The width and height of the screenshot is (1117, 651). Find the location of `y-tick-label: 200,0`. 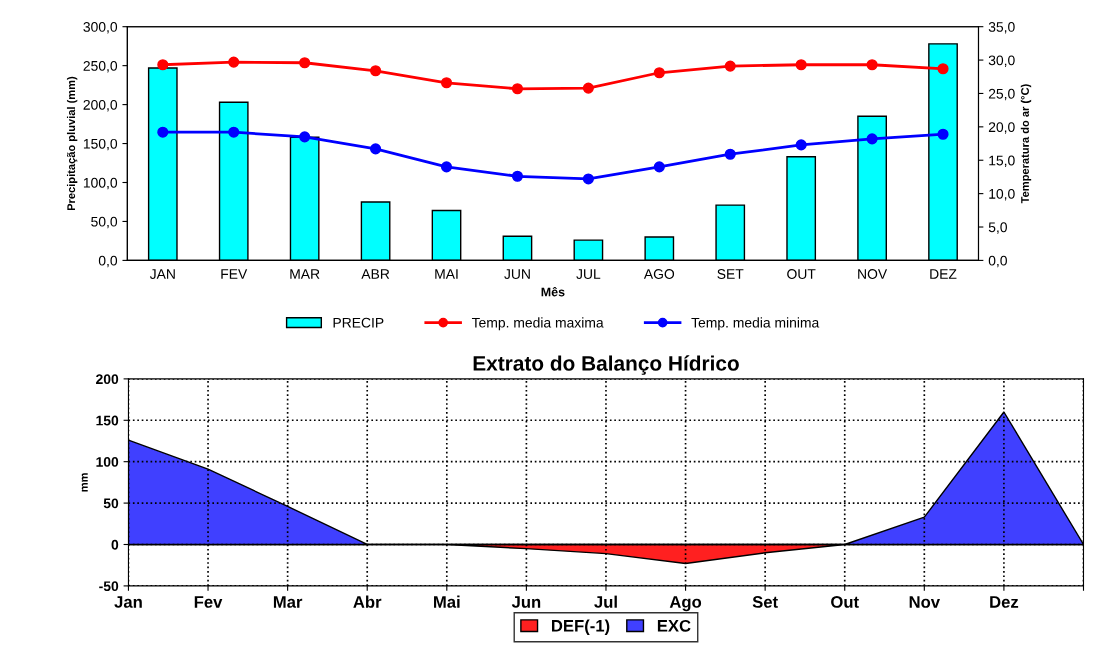

y-tick-label: 200,0 is located at coordinates (100, 105).